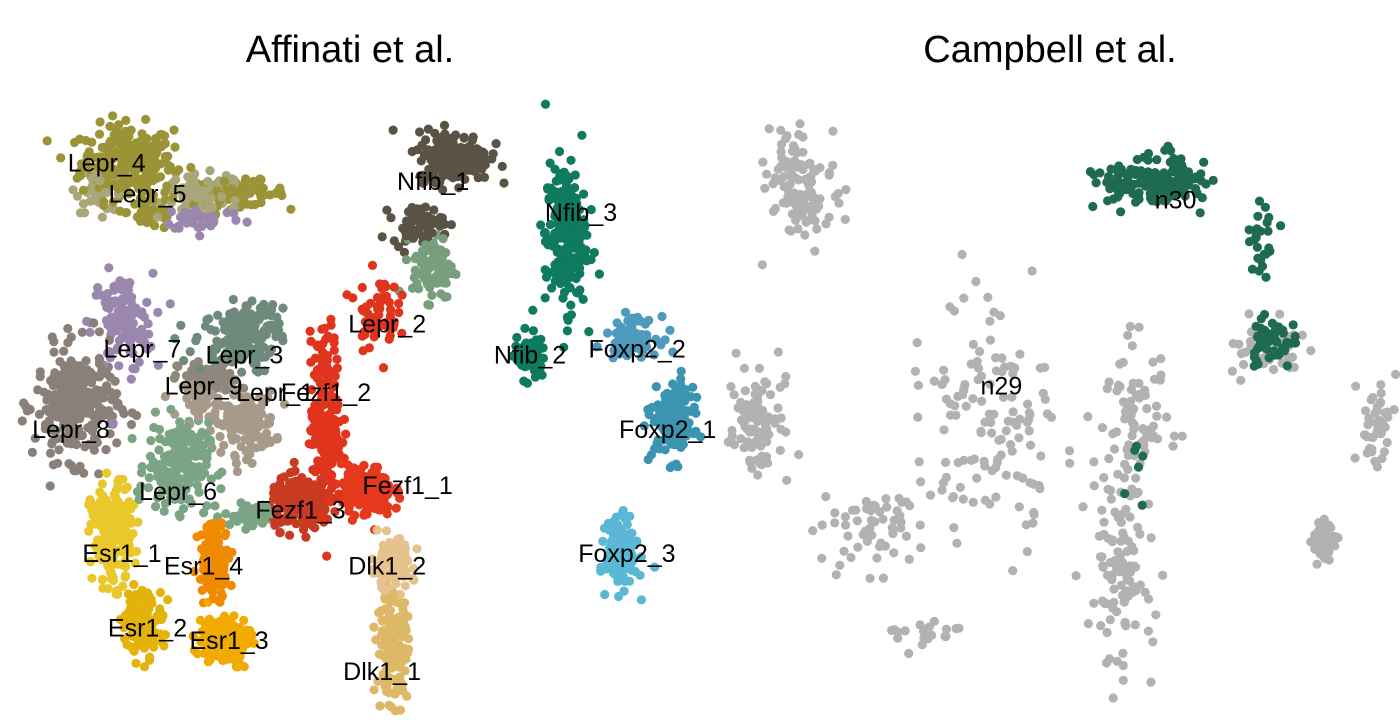 The width and height of the screenshot is (1400, 720). What do you see at coordinates (326, 393) in the screenshot?
I see `cluster-label: Fezf1_2` at bounding box center [326, 393].